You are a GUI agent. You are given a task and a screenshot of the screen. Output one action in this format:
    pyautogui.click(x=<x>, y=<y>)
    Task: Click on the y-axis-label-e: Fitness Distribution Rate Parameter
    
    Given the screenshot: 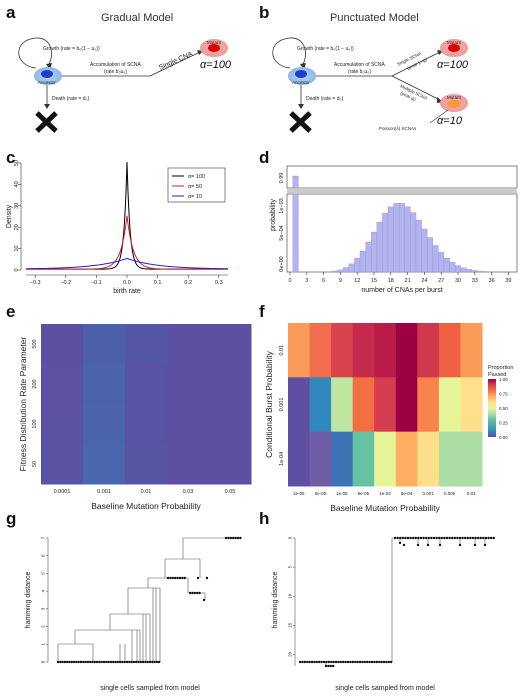 What is the action you would take?
    pyautogui.click(x=23, y=404)
    